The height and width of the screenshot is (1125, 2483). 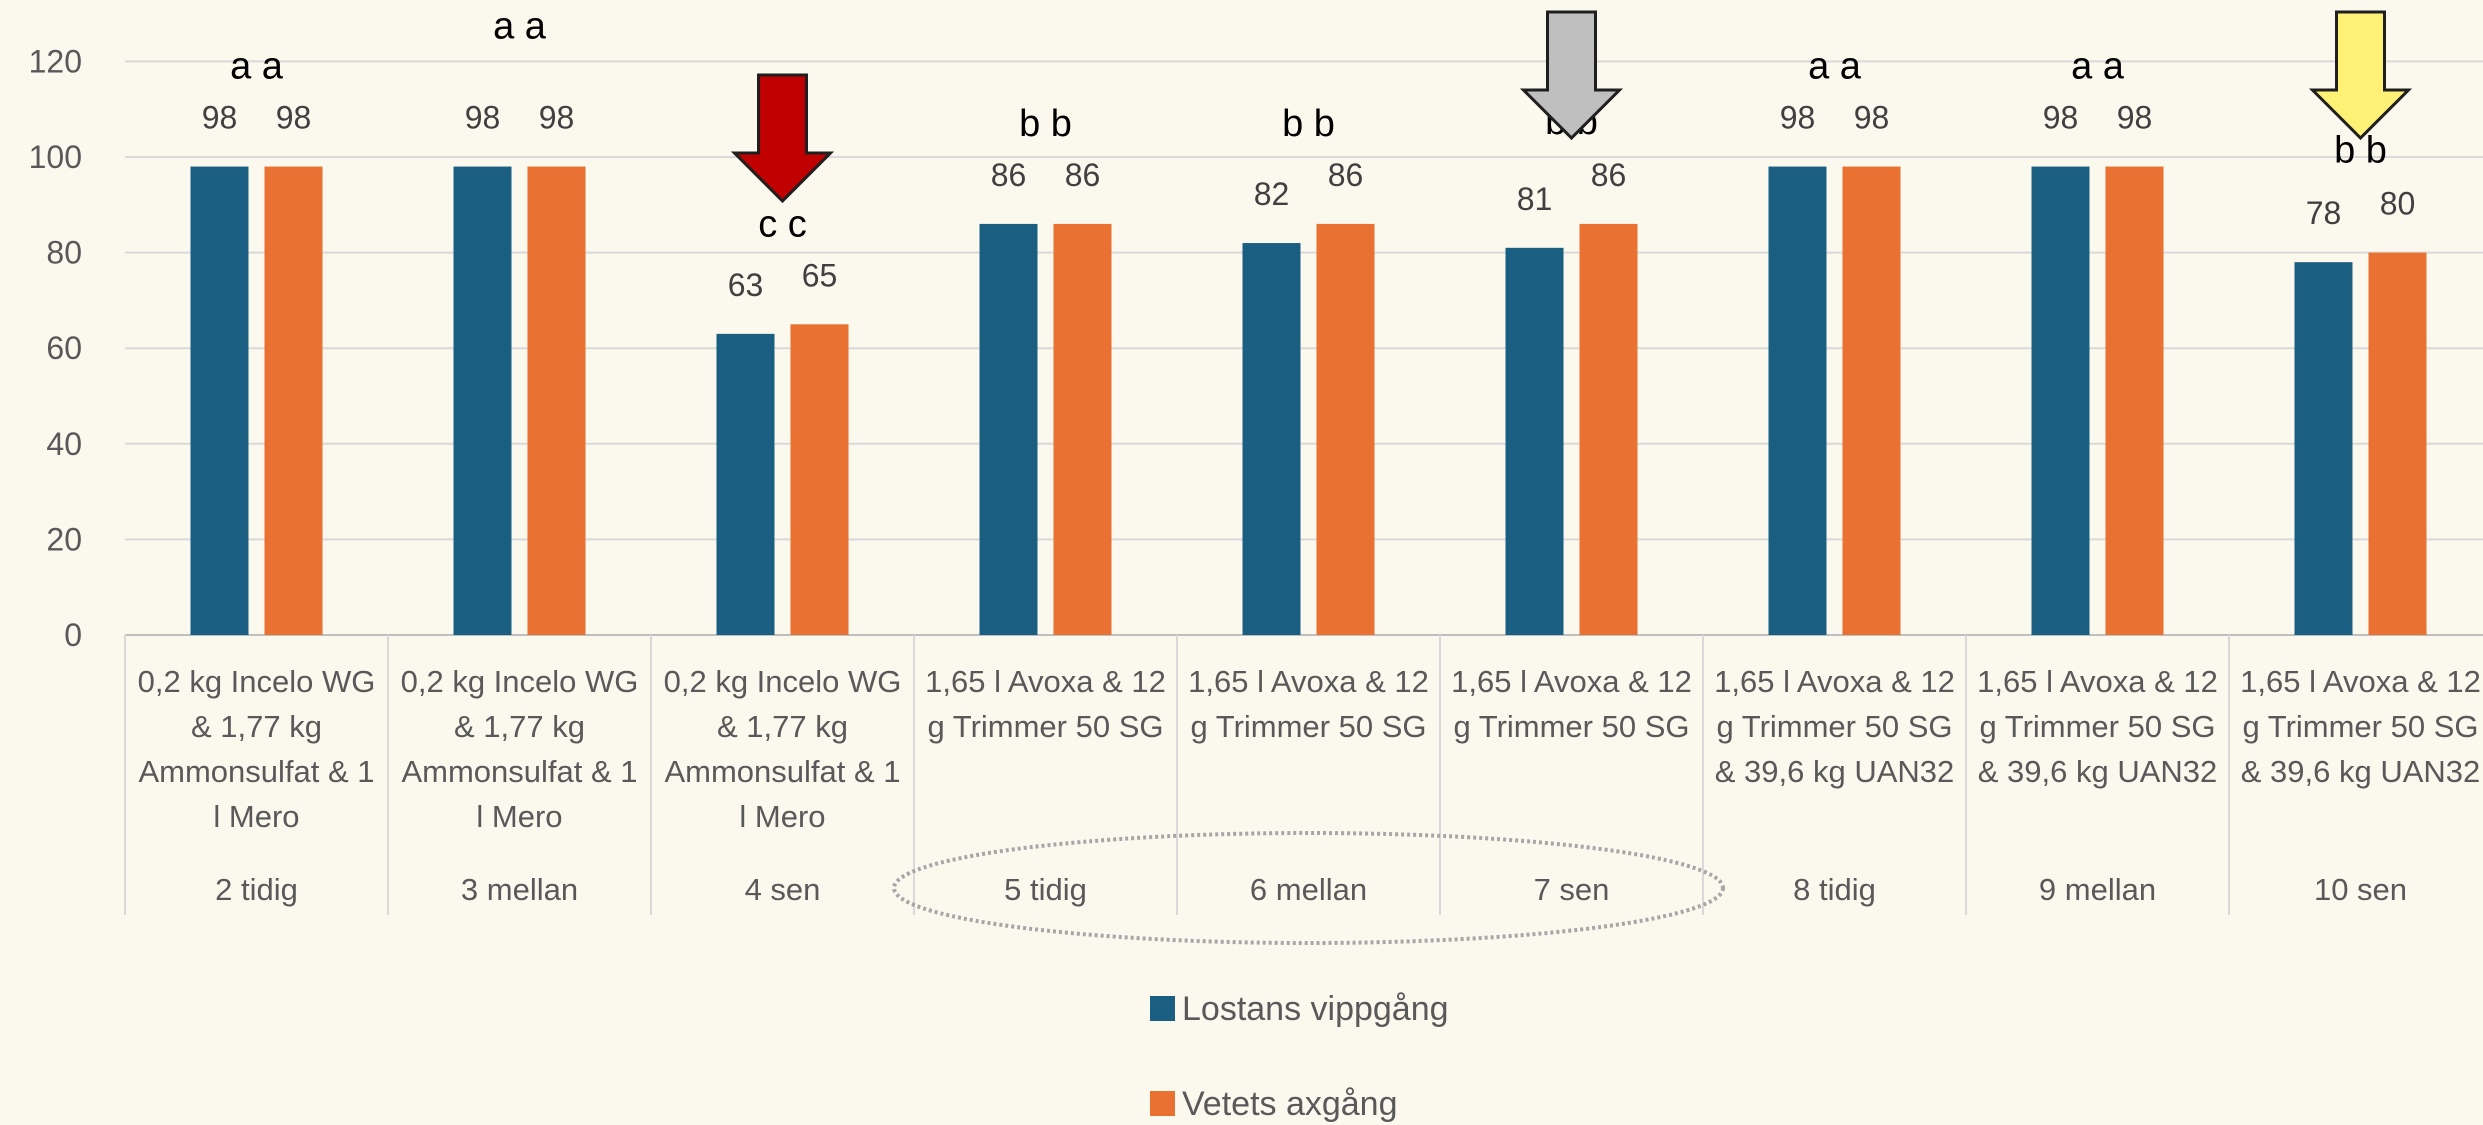 What do you see at coordinates (73, 635) in the screenshot?
I see `y-tick-label: 0` at bounding box center [73, 635].